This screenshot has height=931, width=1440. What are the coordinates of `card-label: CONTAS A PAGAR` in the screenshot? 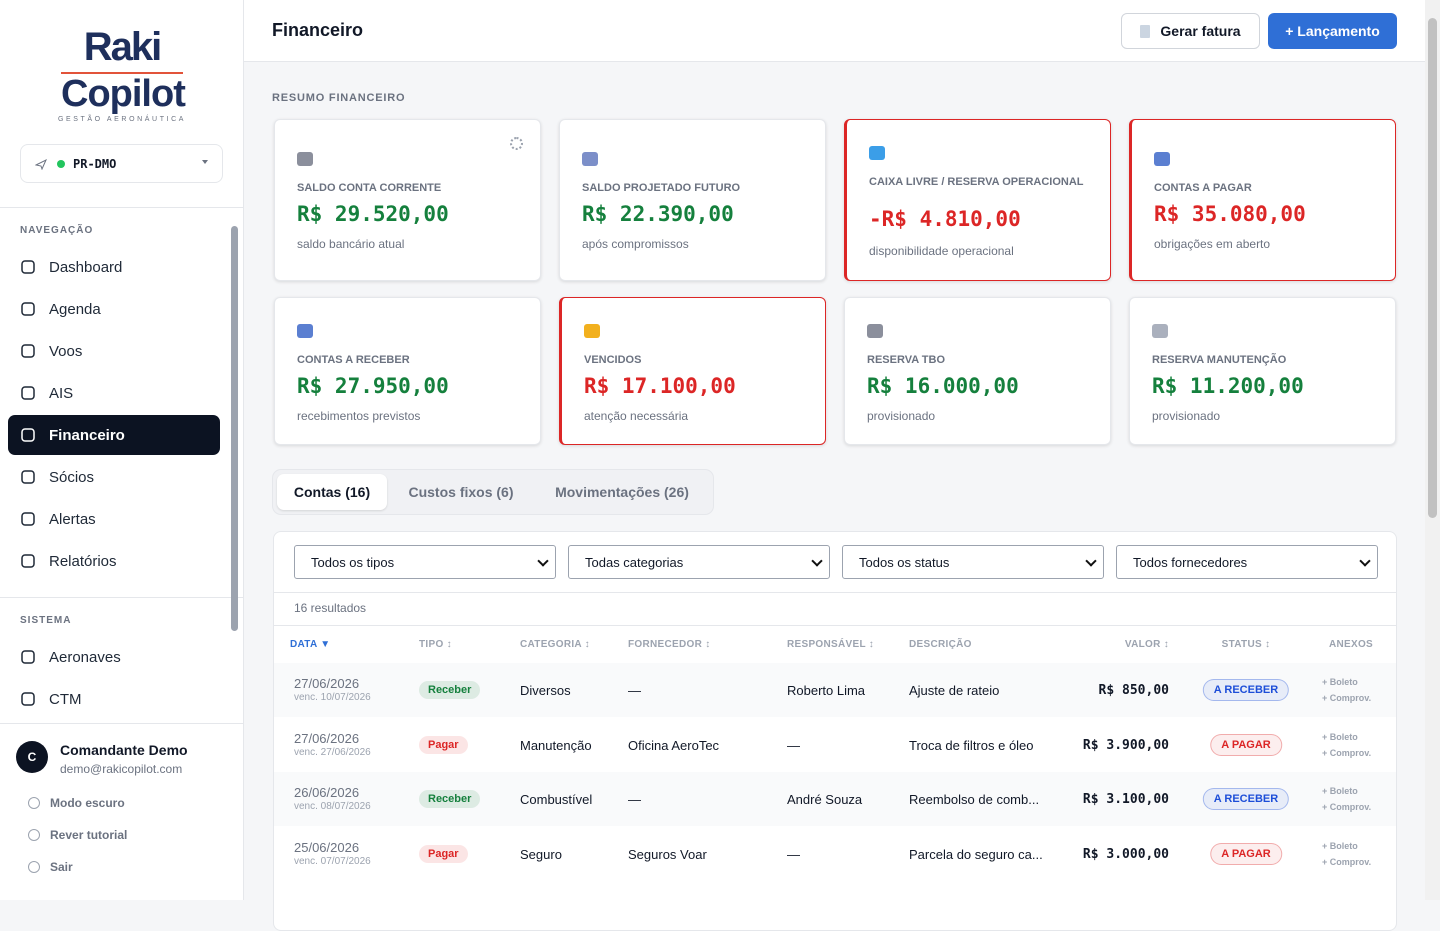 It's located at (1203, 188).